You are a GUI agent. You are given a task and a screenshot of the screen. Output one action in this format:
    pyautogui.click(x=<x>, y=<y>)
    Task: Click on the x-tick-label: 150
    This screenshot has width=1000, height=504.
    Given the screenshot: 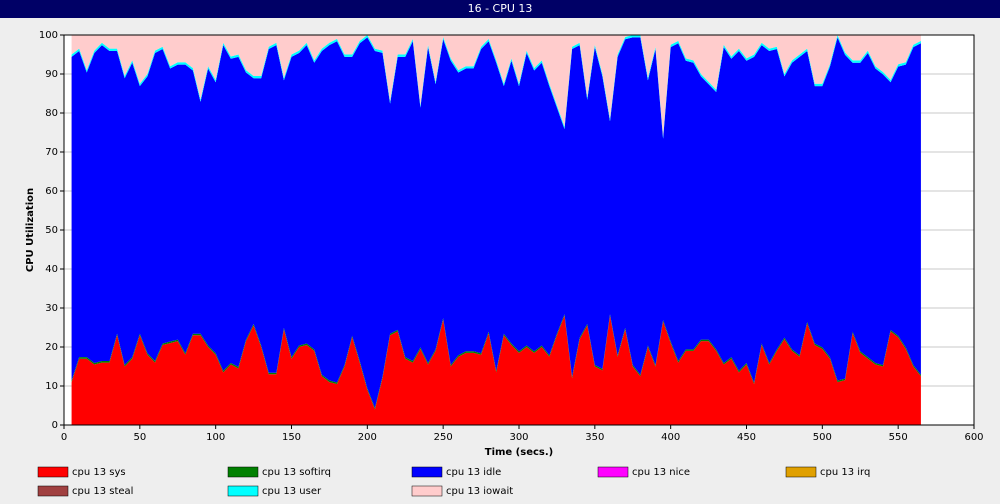 What is the action you would take?
    pyautogui.click(x=291, y=437)
    